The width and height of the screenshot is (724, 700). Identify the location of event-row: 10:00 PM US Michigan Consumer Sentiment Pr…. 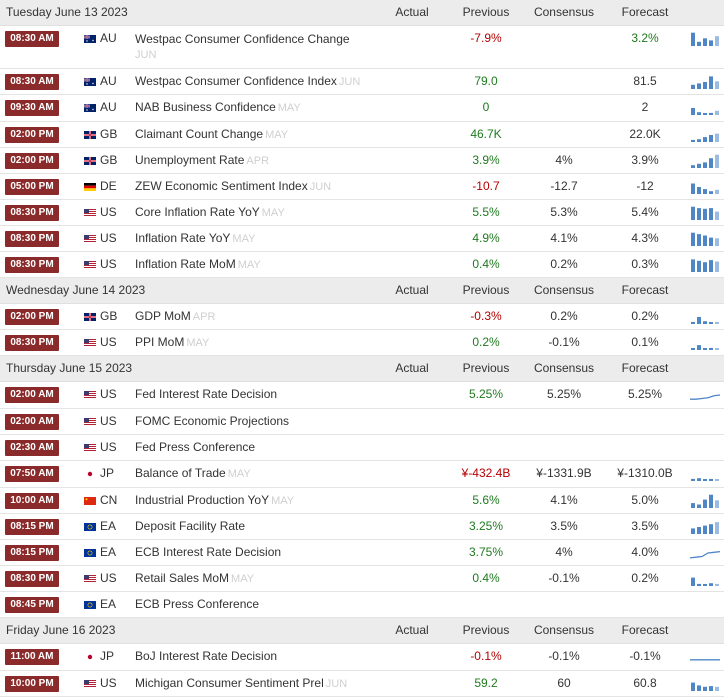
(362, 684).